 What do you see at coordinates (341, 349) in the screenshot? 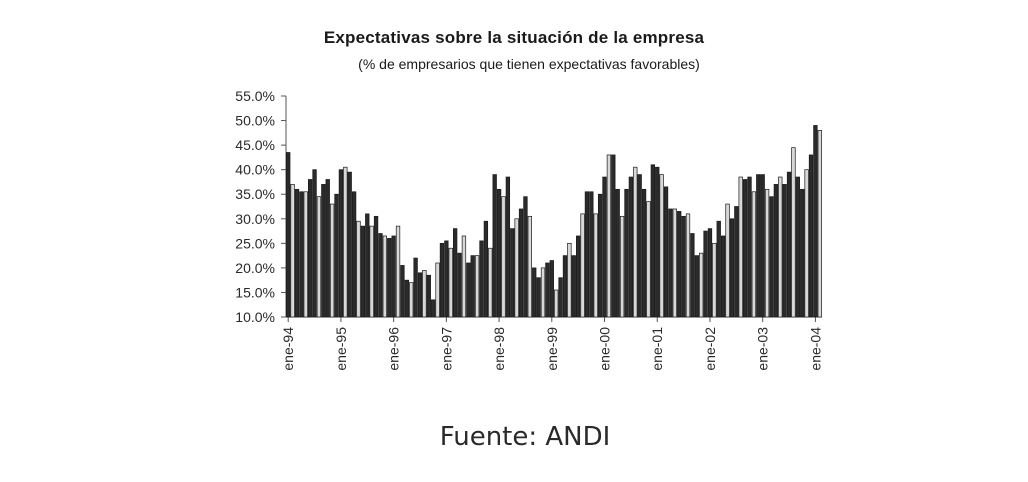
I see `x-tick-label: ene-95` at bounding box center [341, 349].